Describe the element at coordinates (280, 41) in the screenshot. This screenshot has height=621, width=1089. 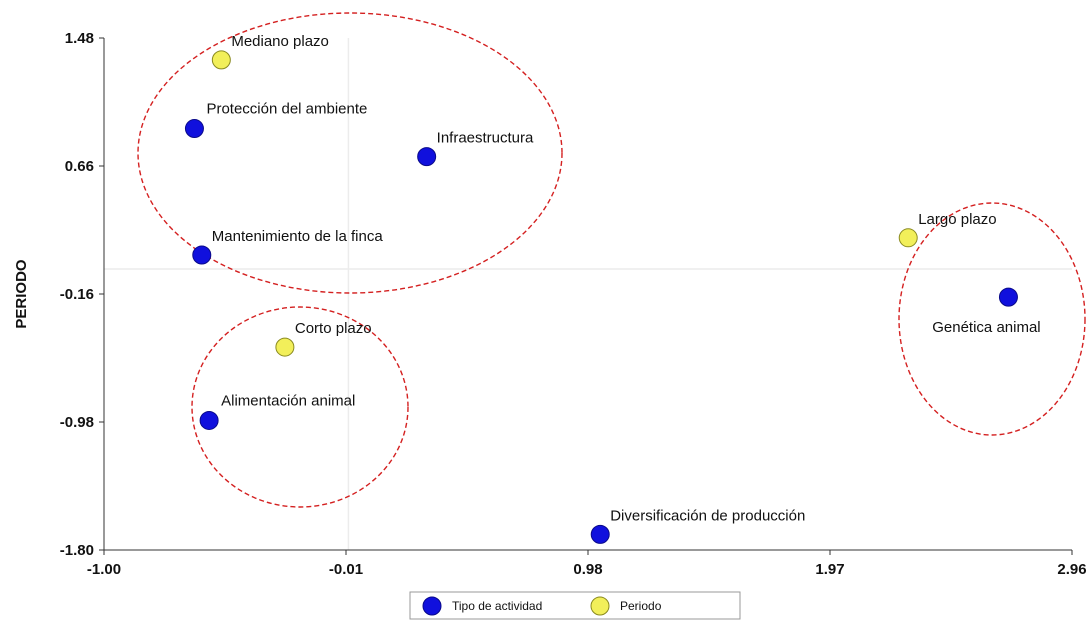
I see `point-label: Mediano plazo` at that location.